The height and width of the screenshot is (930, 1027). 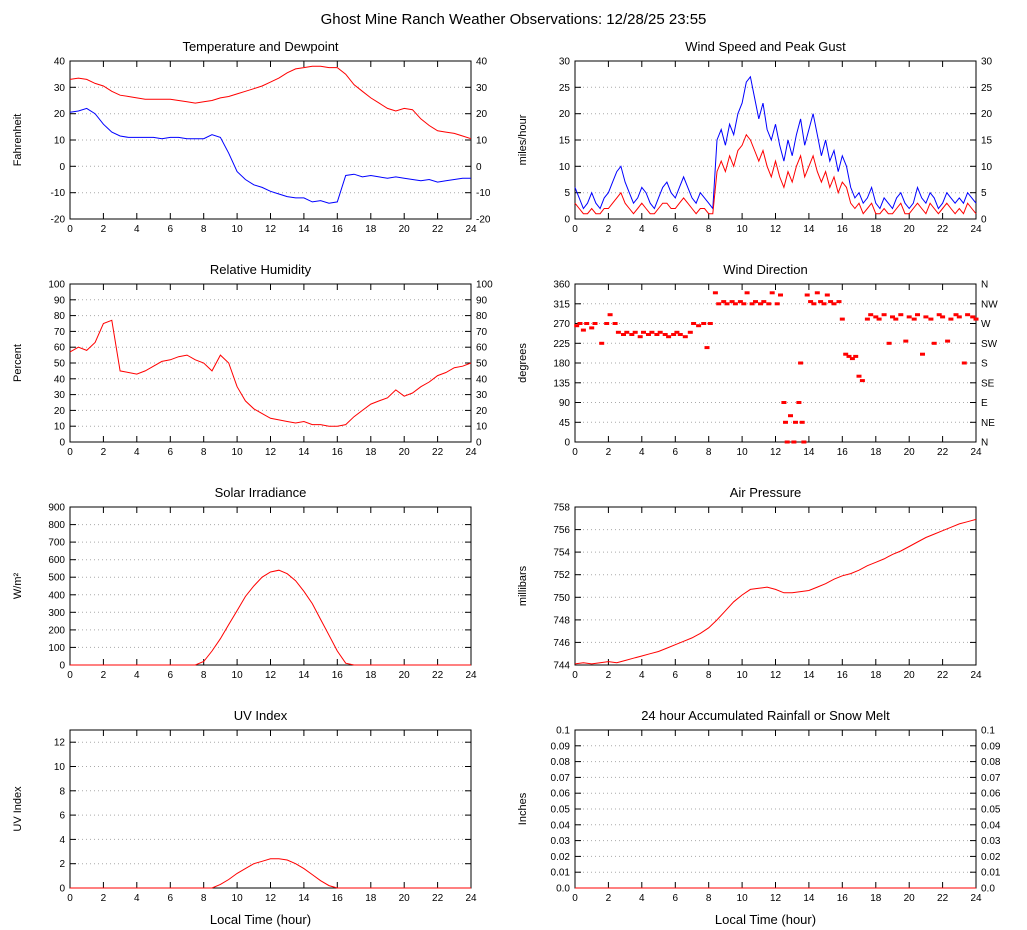 I want to click on svg-text: 900, so click(x=56, y=508).